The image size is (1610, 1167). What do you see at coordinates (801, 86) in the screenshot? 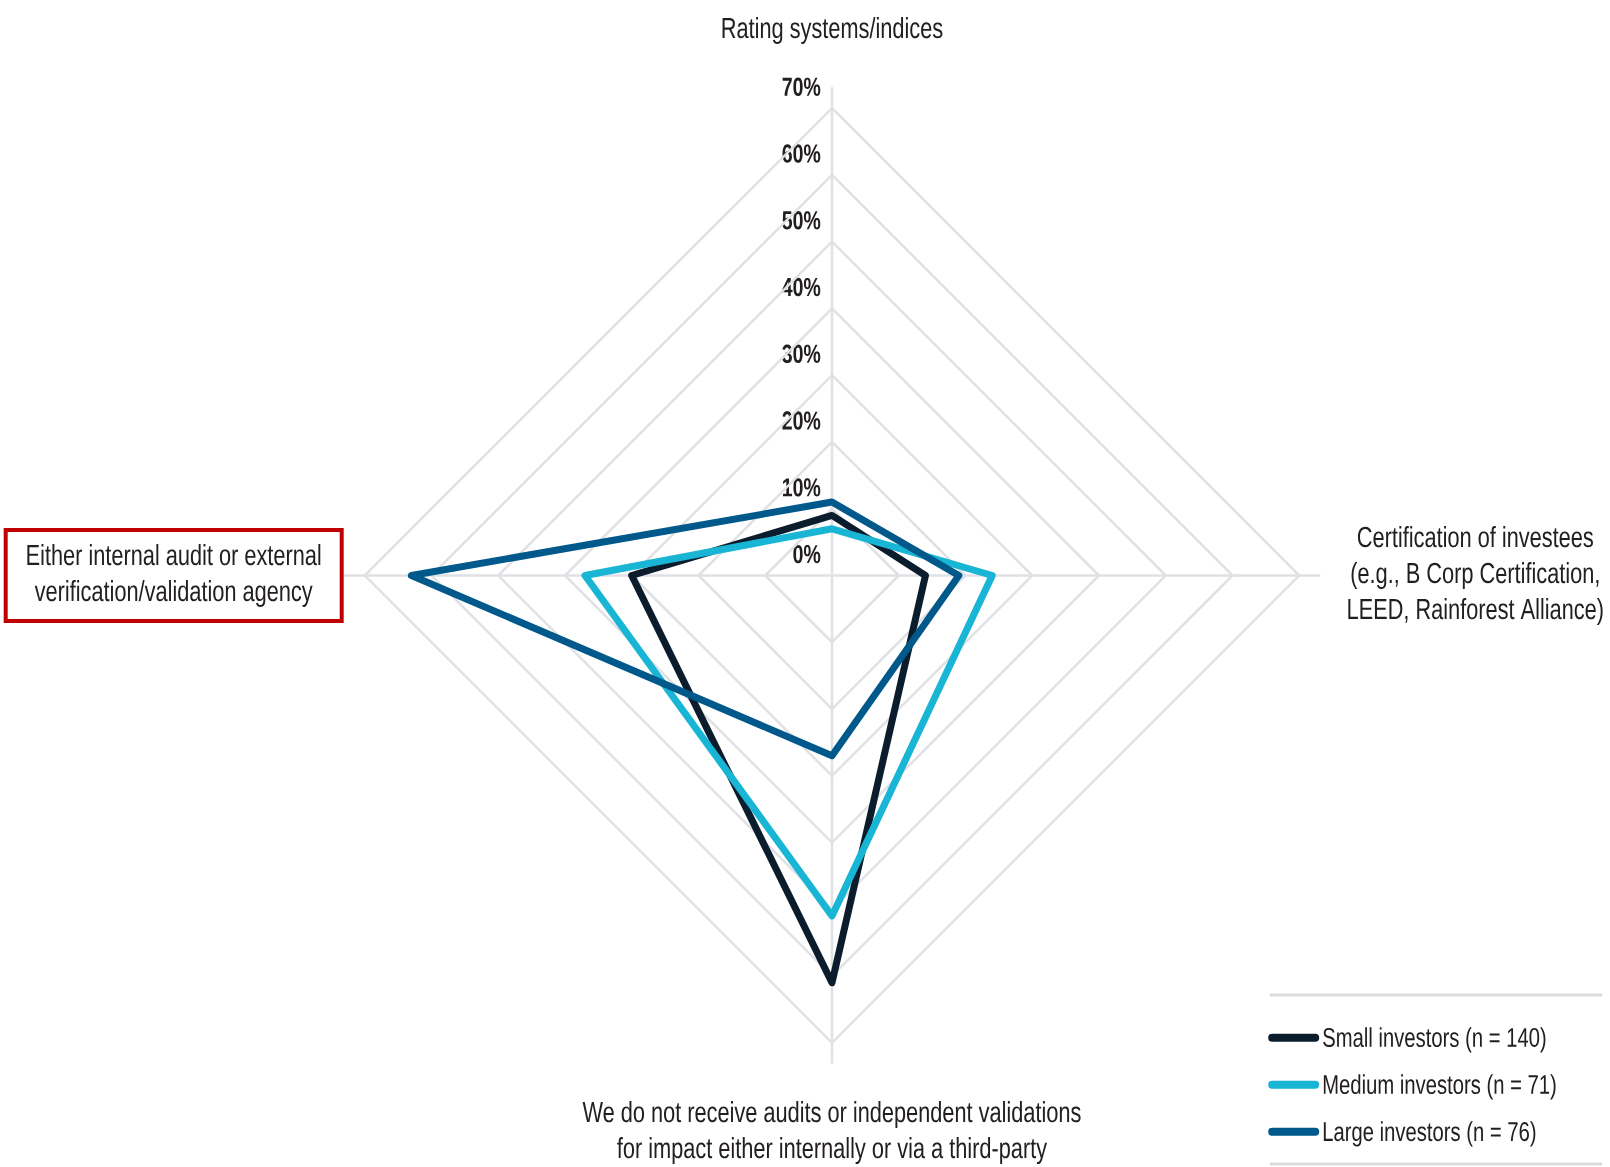
I see `y-tick-label: 70%` at bounding box center [801, 86].